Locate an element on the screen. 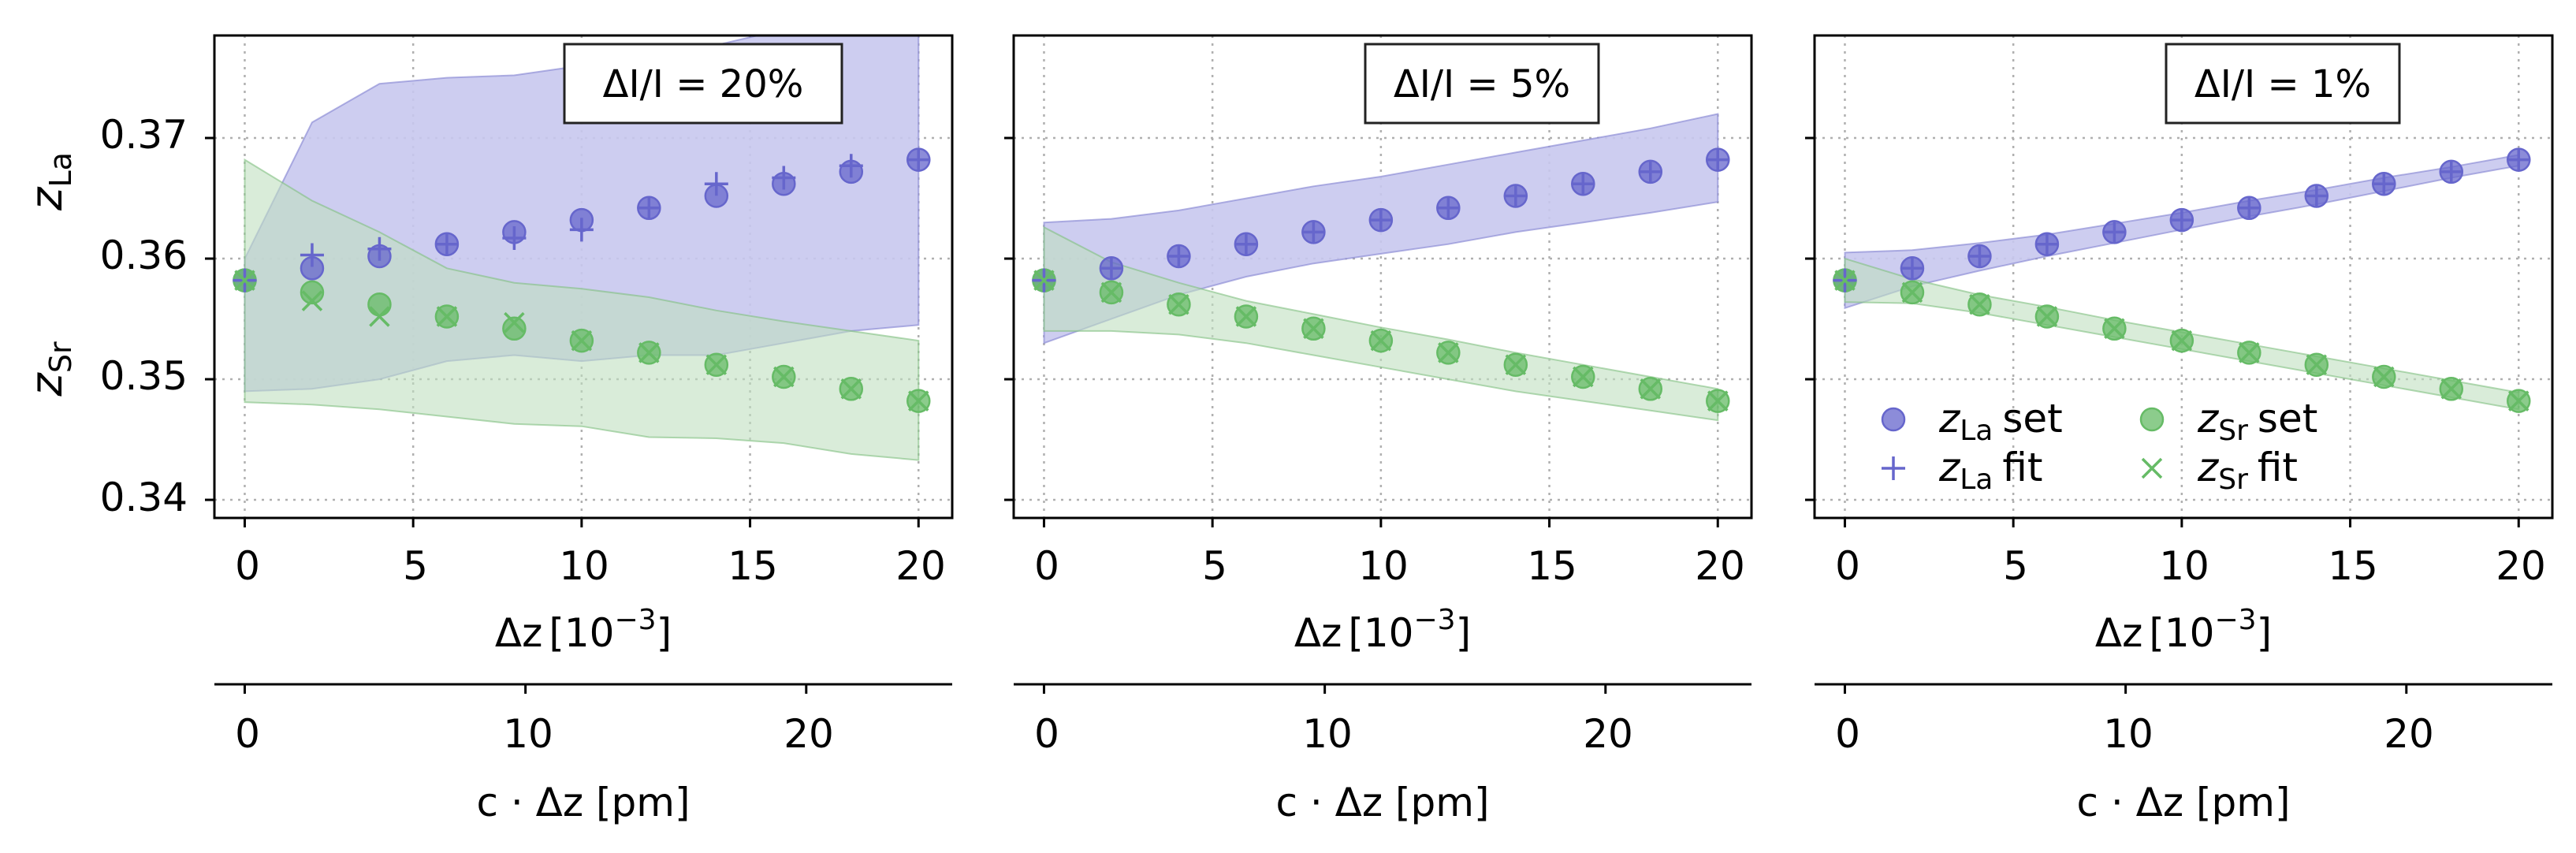 This screenshot has height=853, width=2576. sr-uncertainty-band is located at coordinates (582, 309).